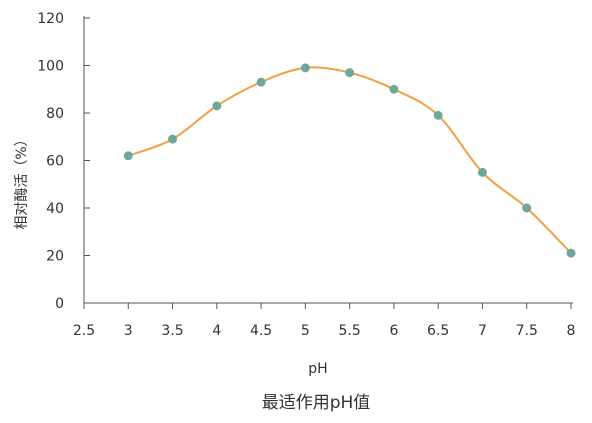 Image resolution: width=592 pixels, height=423 pixels. What do you see at coordinates (527, 331) in the screenshot?
I see `x-tick-label: 7.5` at bounding box center [527, 331].